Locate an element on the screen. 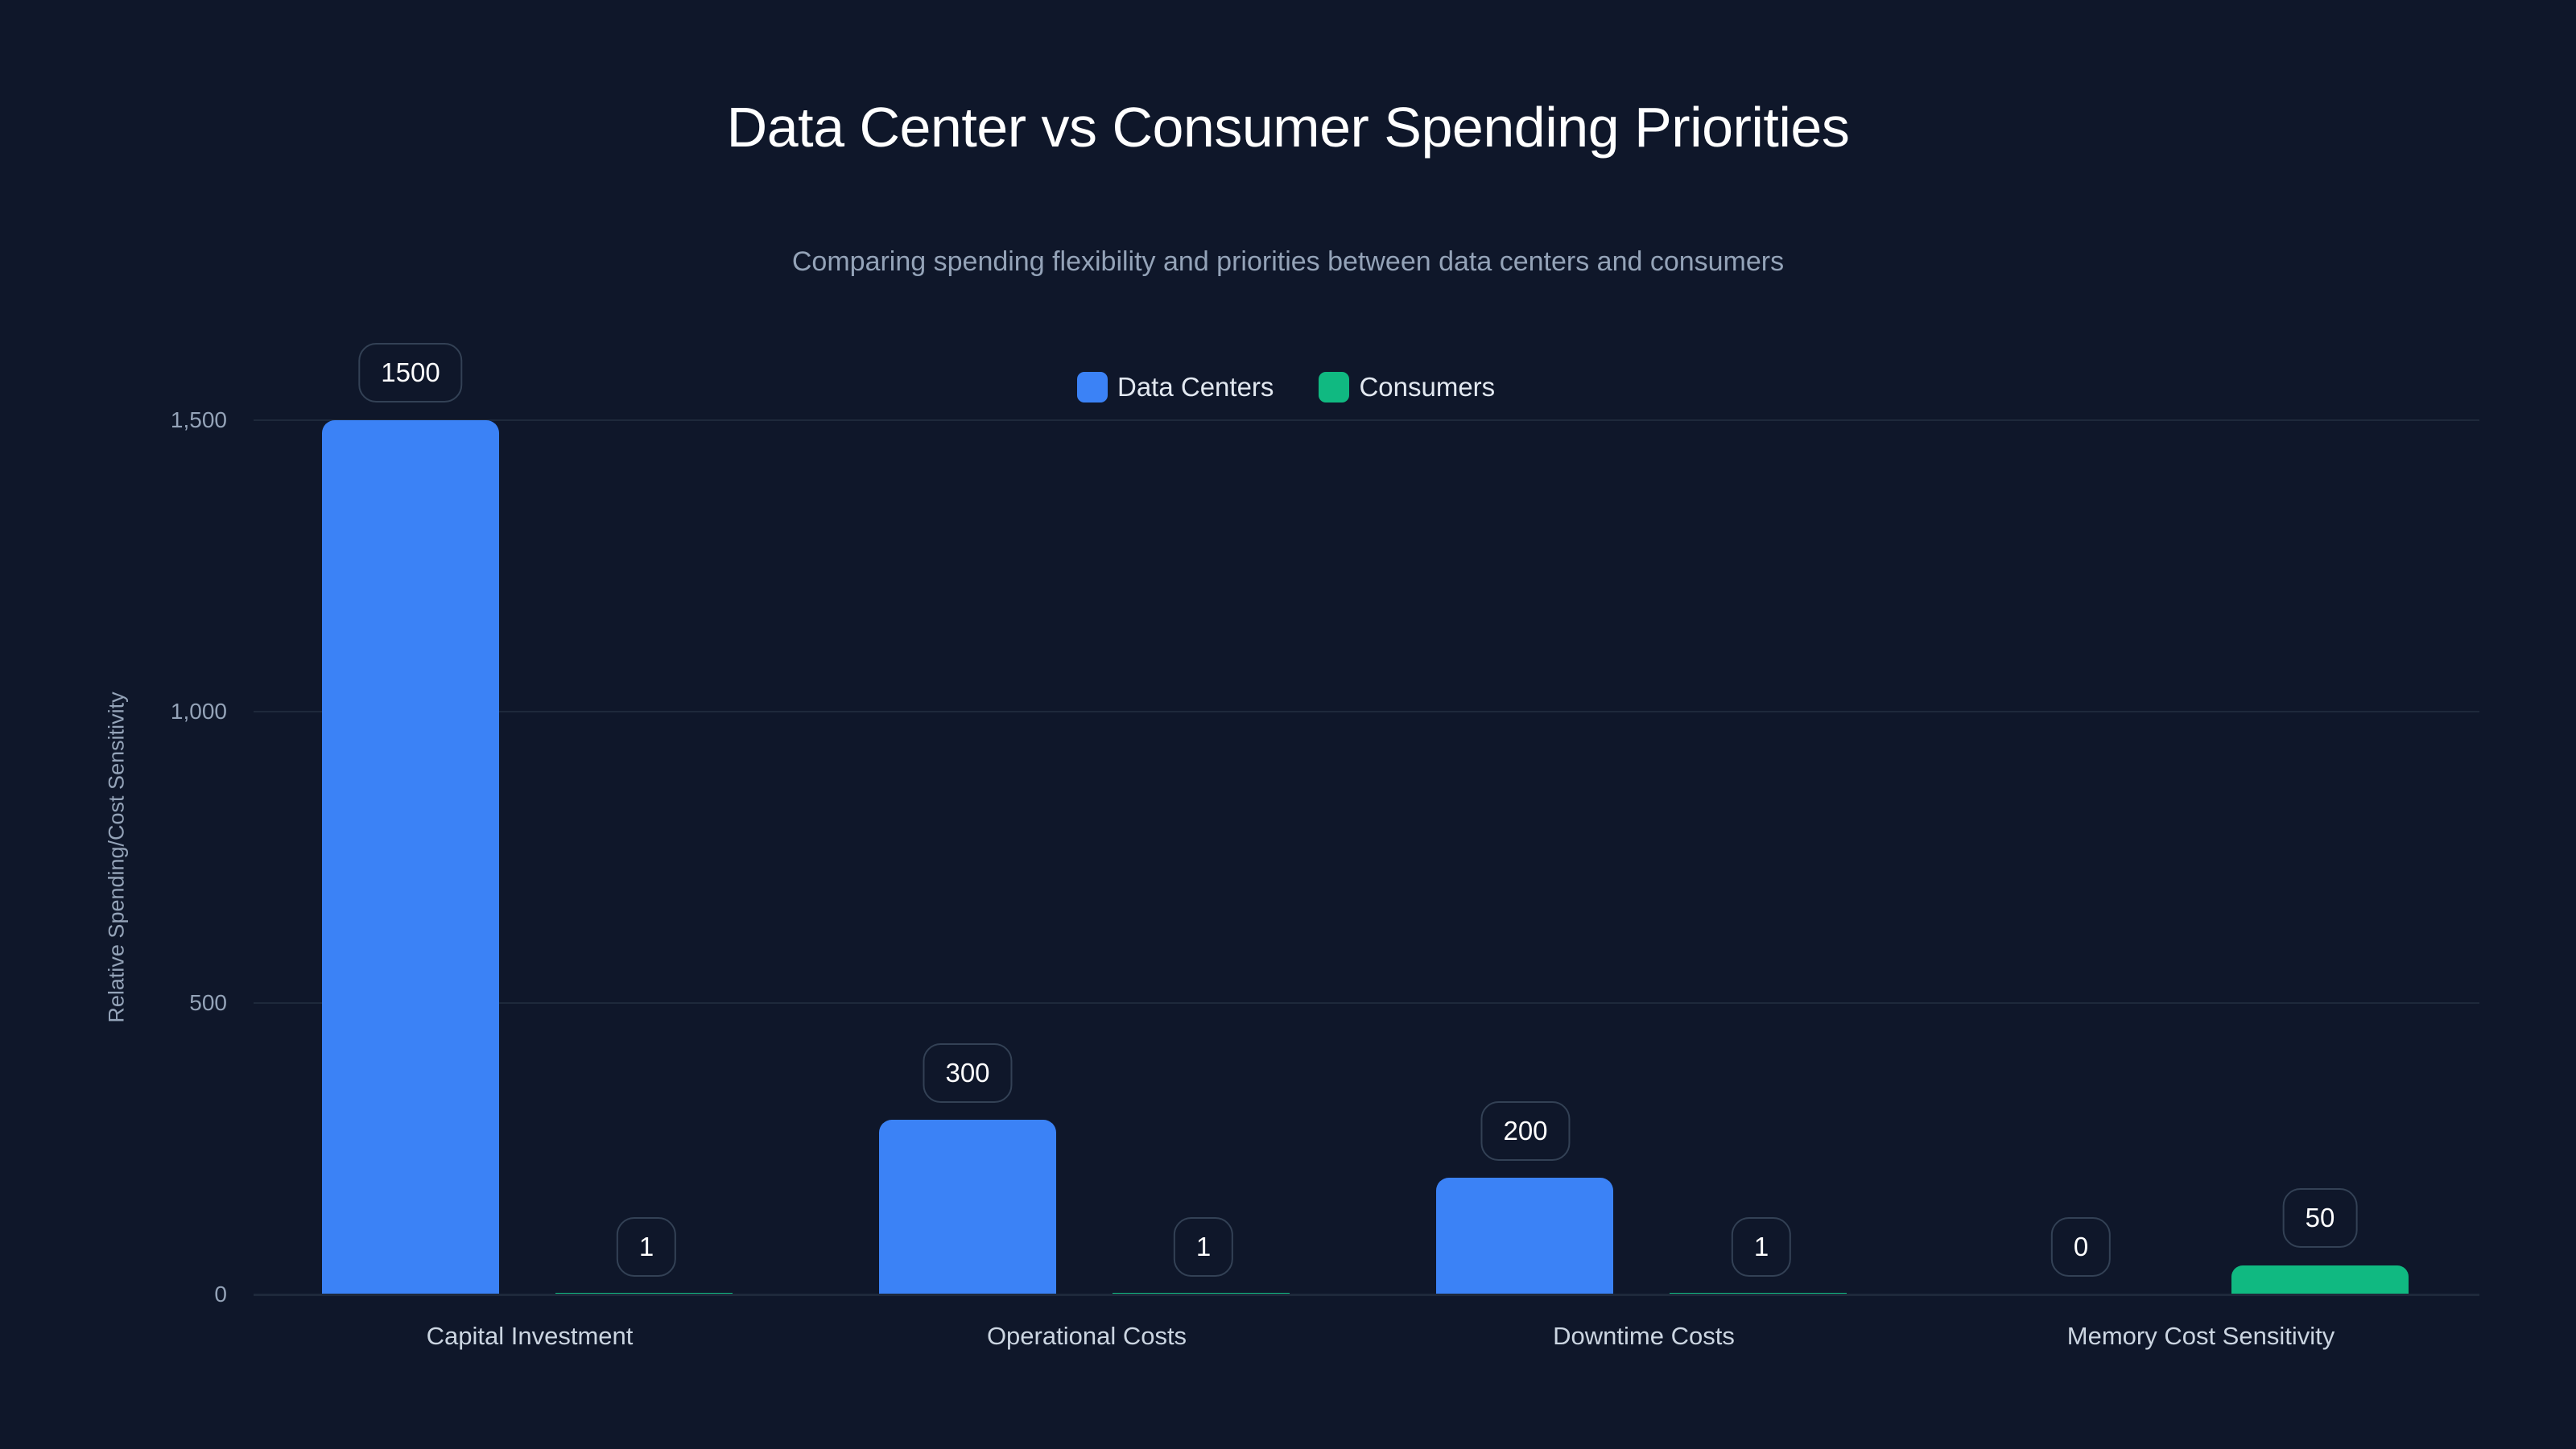 The height and width of the screenshot is (1449, 2576). x-tick-capital-investment: Capital Investment is located at coordinates (530, 1336).